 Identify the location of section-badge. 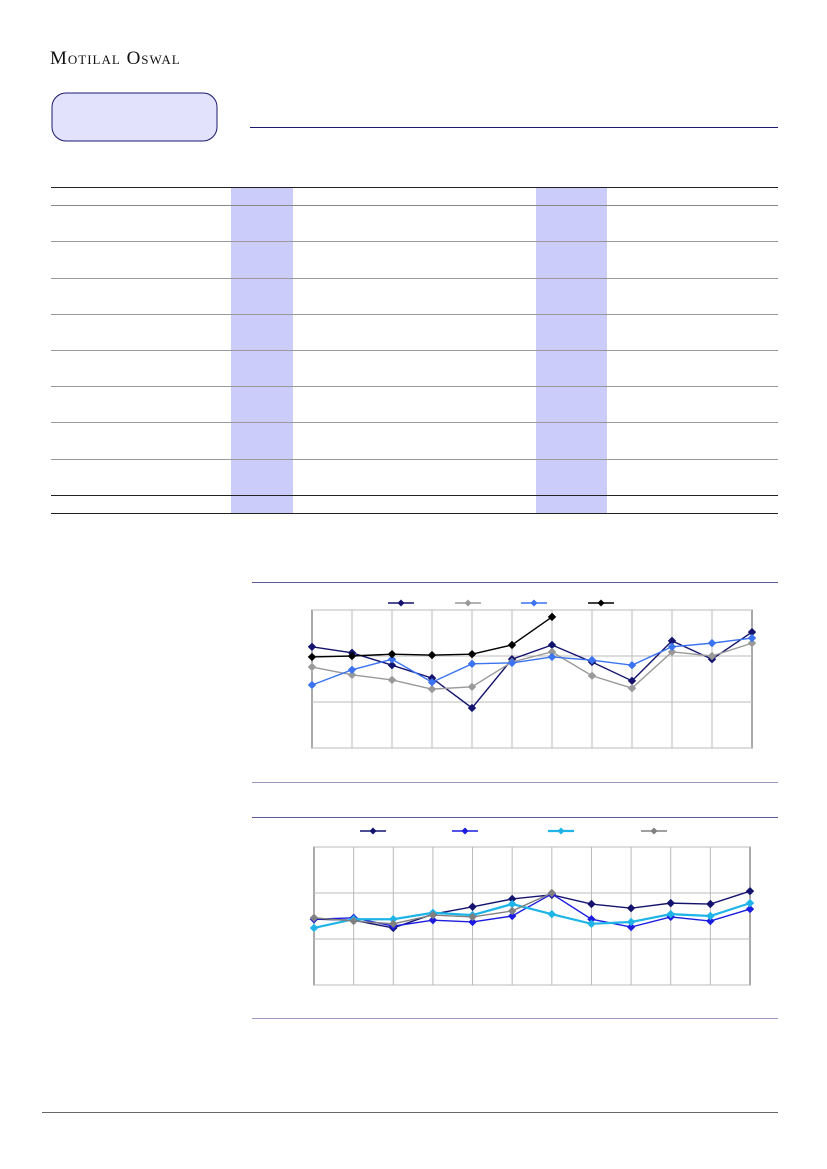
(134, 117).